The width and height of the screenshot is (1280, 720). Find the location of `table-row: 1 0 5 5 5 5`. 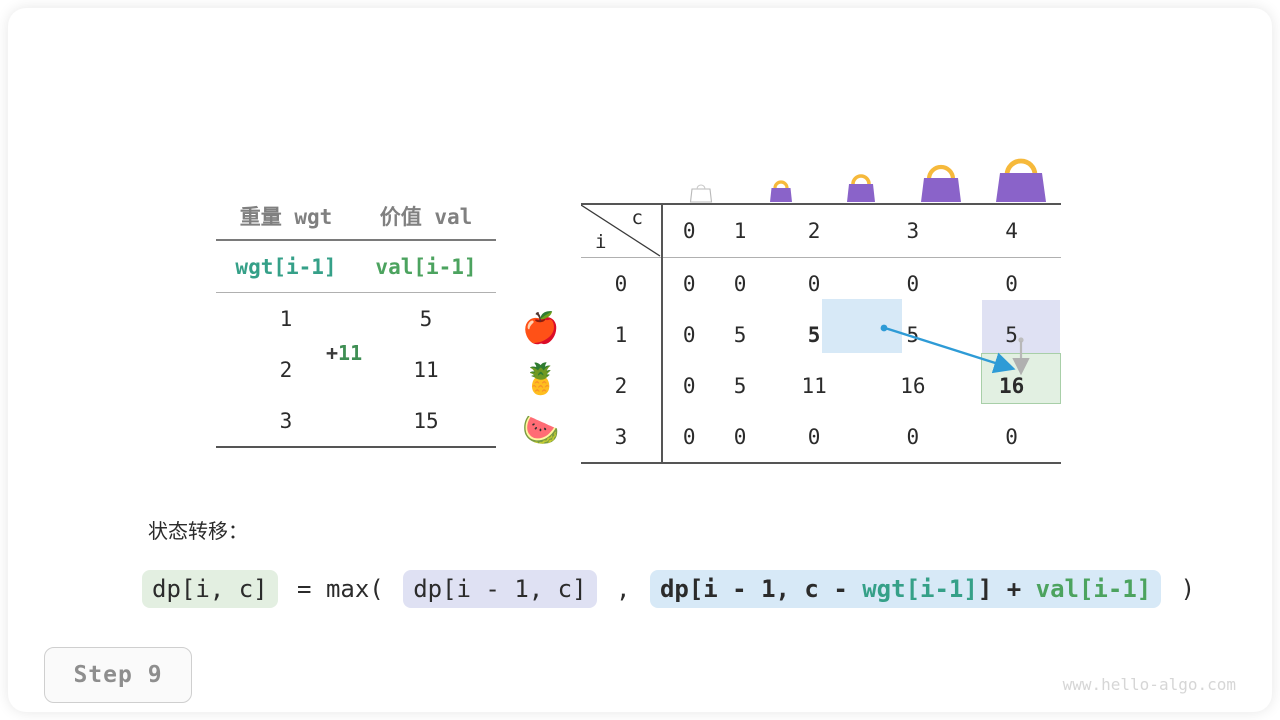

table-row: 1 0 5 5 5 5 is located at coordinates (821, 334).